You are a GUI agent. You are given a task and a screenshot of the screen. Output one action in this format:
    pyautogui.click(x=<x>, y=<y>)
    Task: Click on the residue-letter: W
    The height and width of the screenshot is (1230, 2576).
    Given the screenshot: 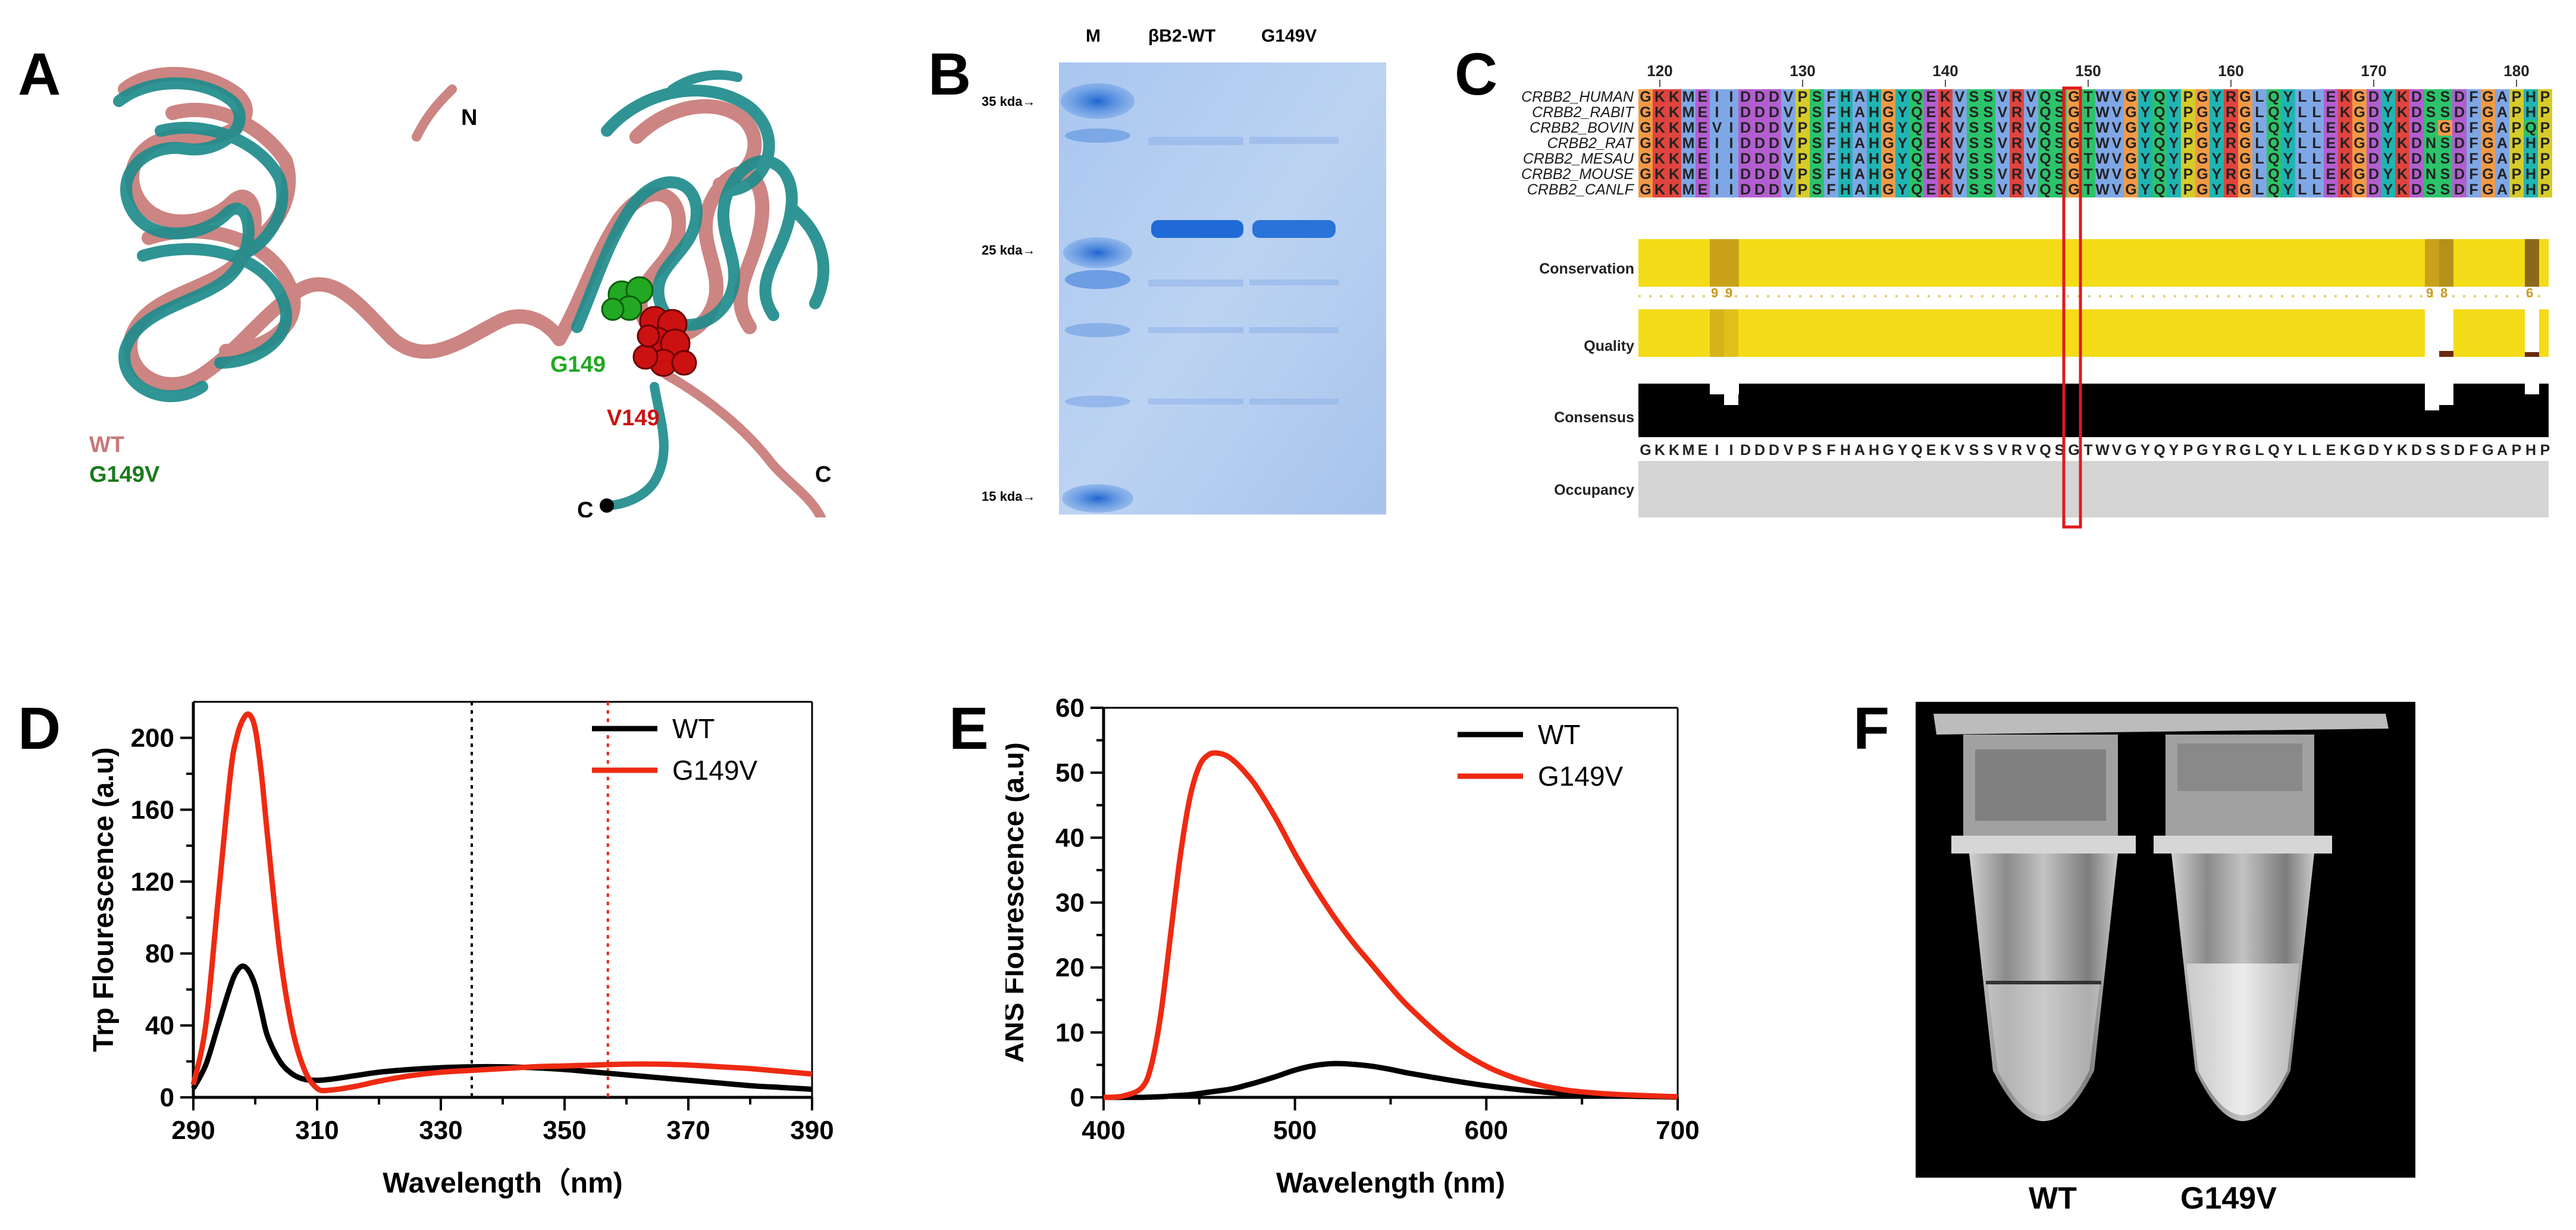 What is the action you would take?
    pyautogui.click(x=2102, y=174)
    